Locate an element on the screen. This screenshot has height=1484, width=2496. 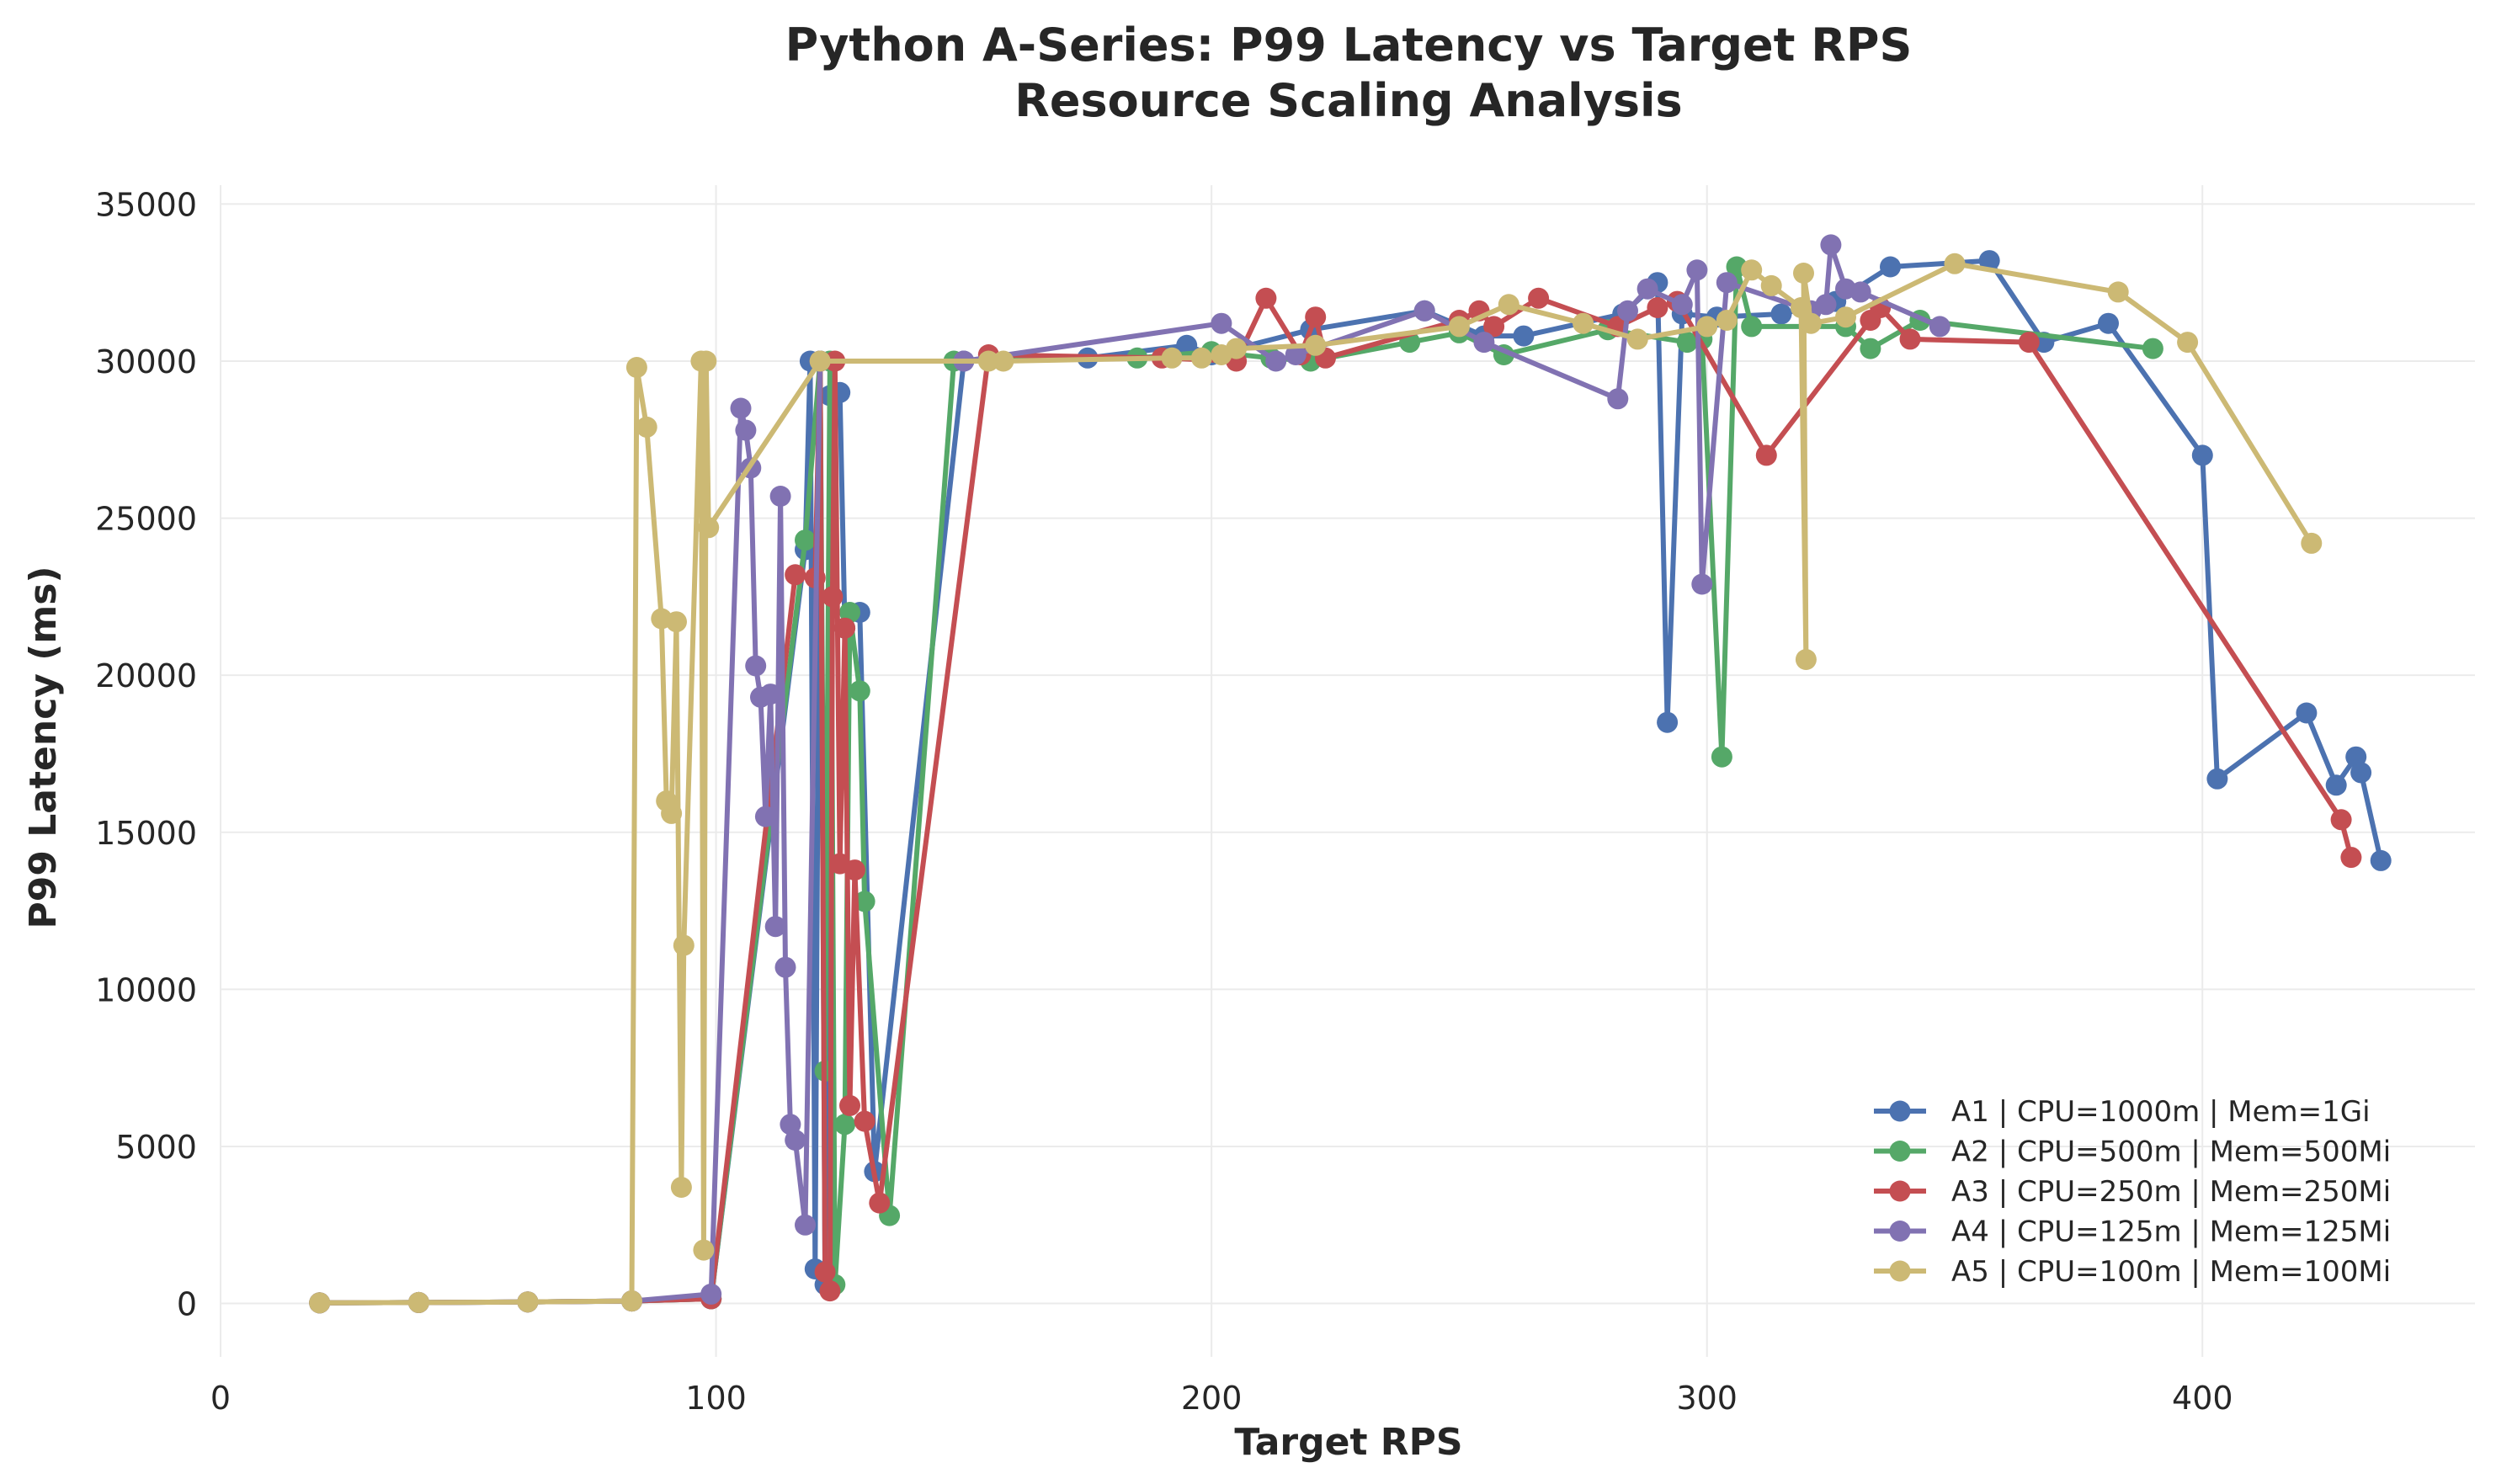
legend-label: A4 | CPU=125m | Mem=125Mi is located at coordinates (2171, 1232).